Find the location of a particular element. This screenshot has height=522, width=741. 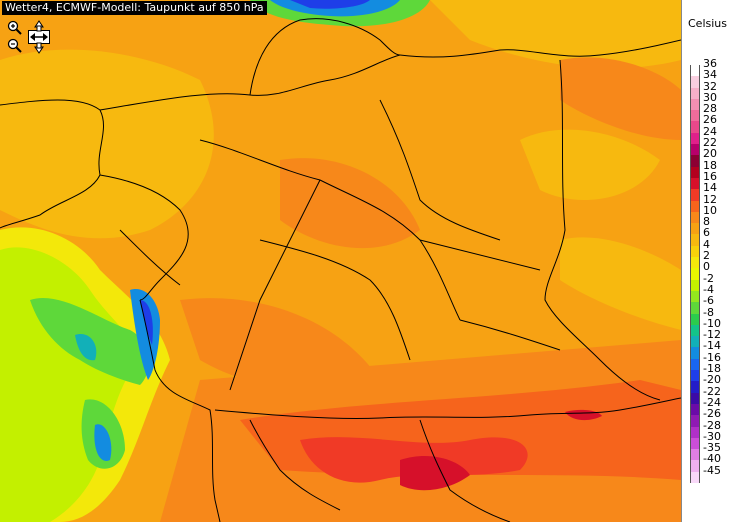

zoom-in-button is located at coordinates (14, 27).